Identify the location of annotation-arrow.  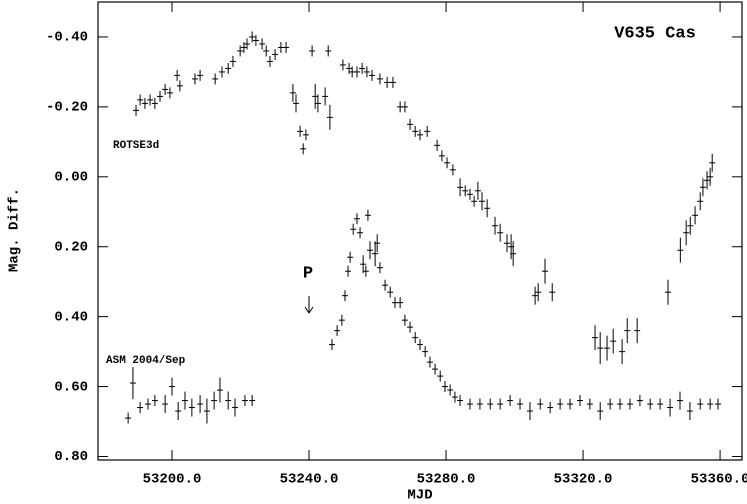
(309, 305).